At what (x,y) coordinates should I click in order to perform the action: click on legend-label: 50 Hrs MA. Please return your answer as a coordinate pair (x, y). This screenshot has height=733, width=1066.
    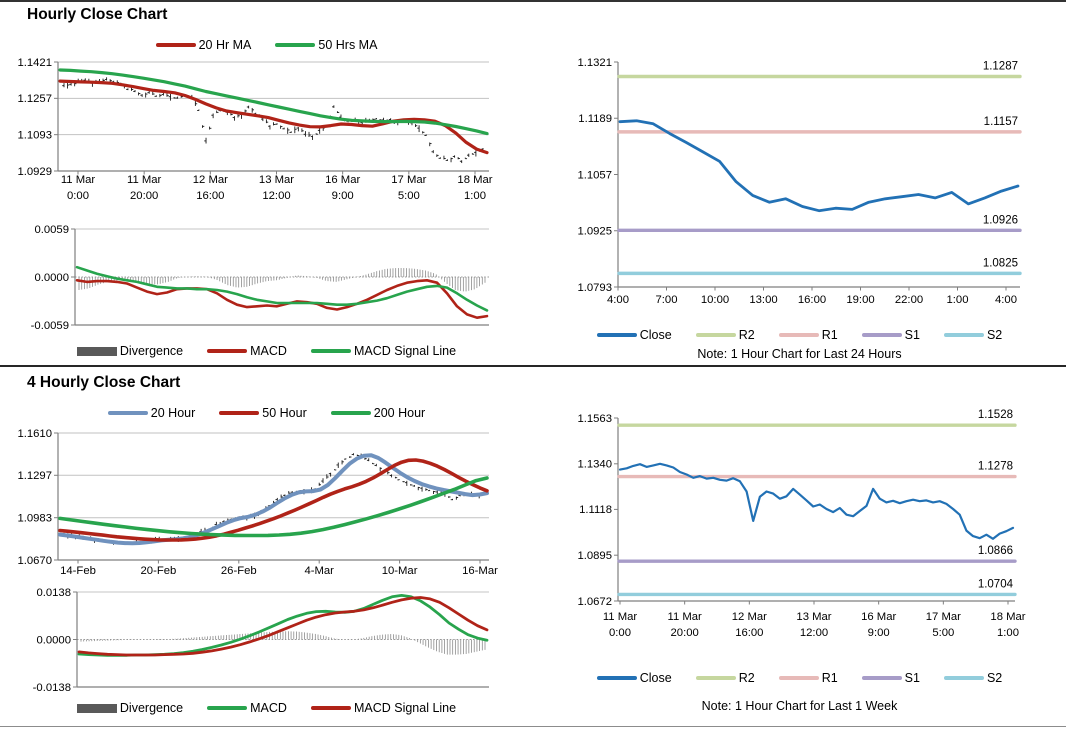
    Looking at the image, I should click on (348, 45).